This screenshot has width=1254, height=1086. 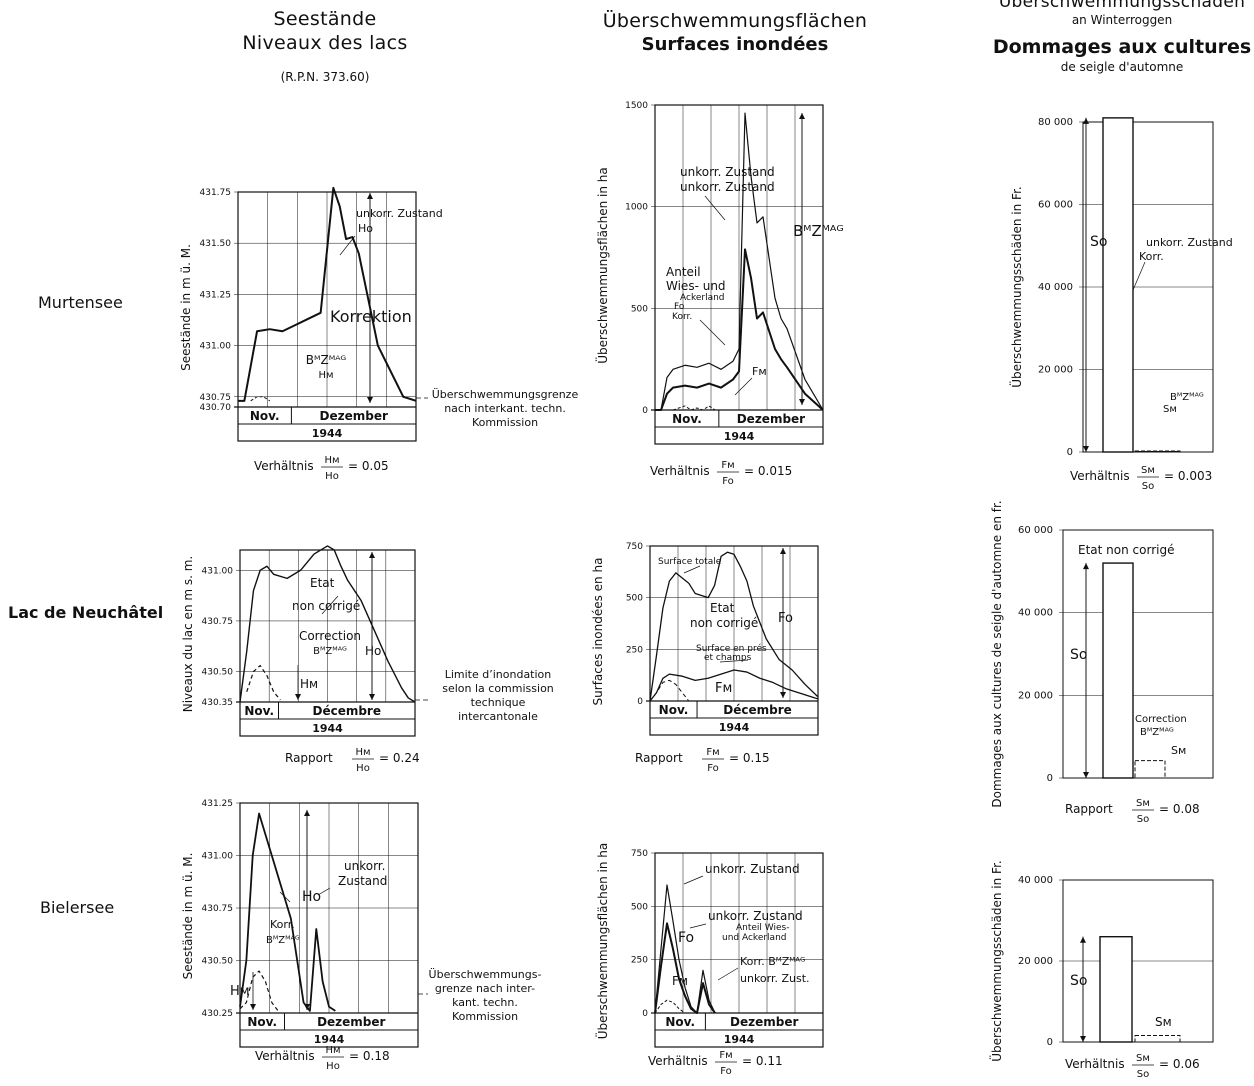 What do you see at coordinates (1151, 256) in the screenshot?
I see `murten-damages-label-2: Korr.` at bounding box center [1151, 256].